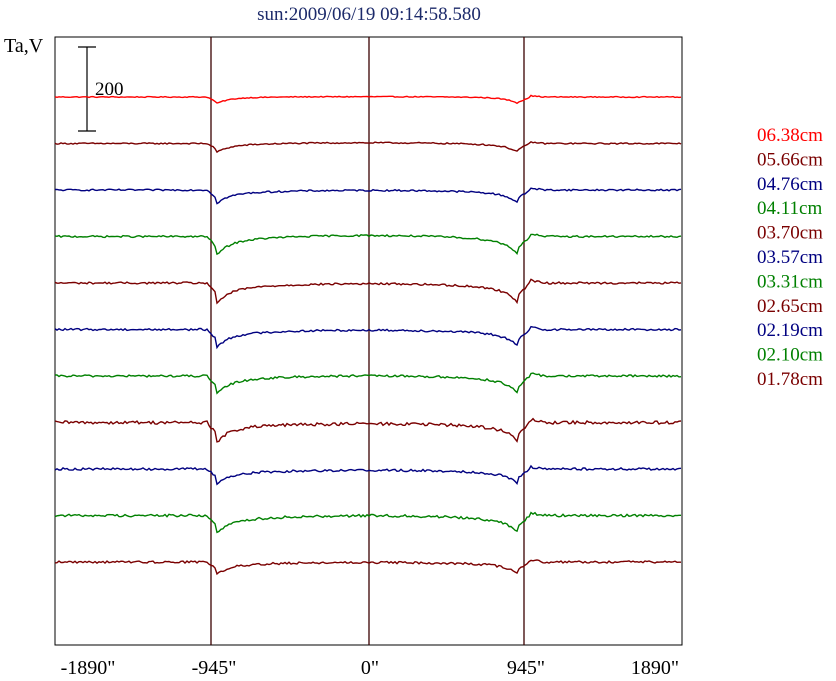 Image resolution: width=836 pixels, height=681 pixels. I want to click on legend-item: 02.65cm, so click(790, 306).